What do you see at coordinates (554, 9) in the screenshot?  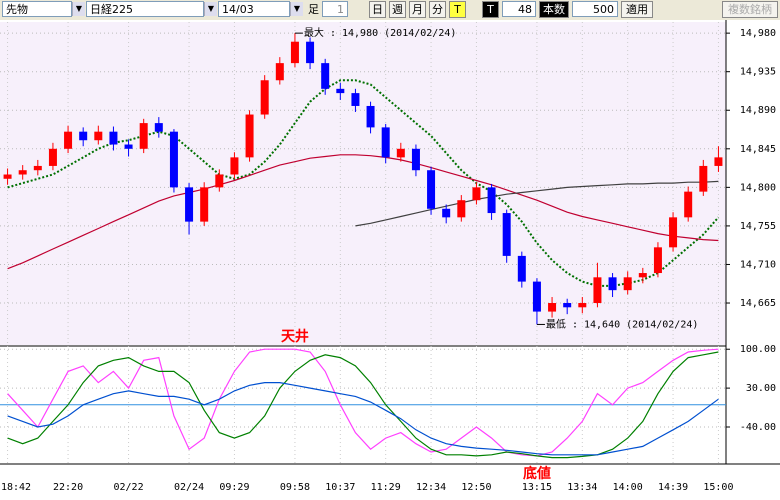 I see `count-label: 本数` at bounding box center [554, 9].